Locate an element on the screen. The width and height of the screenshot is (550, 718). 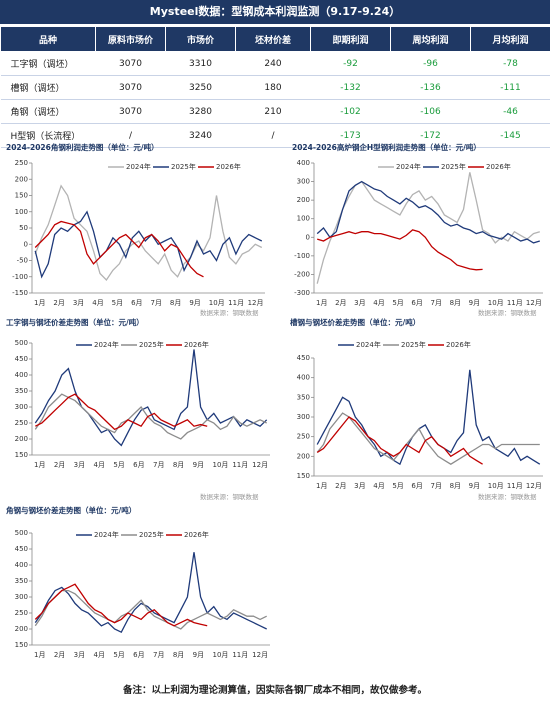
footnote: 备注：以上利润为理论测算值，因实际各钢厂成本不相同，故仅做参考。 is located at coordinates (274, 690).